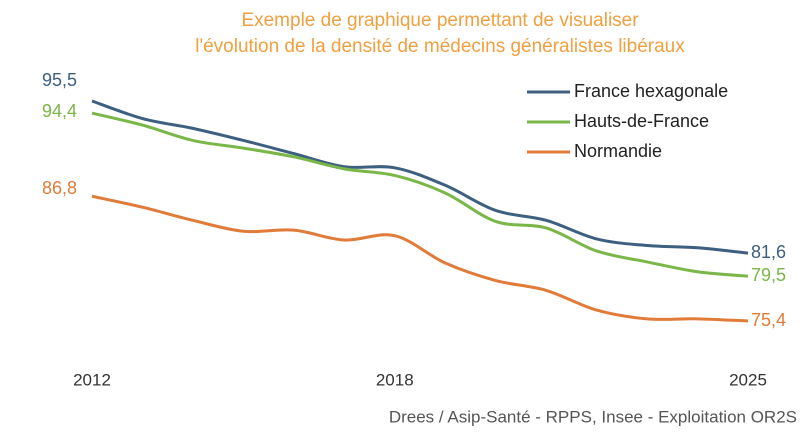 The image size is (805, 435). What do you see at coordinates (59, 188) in the screenshot?
I see `value-label: 86,8` at bounding box center [59, 188].